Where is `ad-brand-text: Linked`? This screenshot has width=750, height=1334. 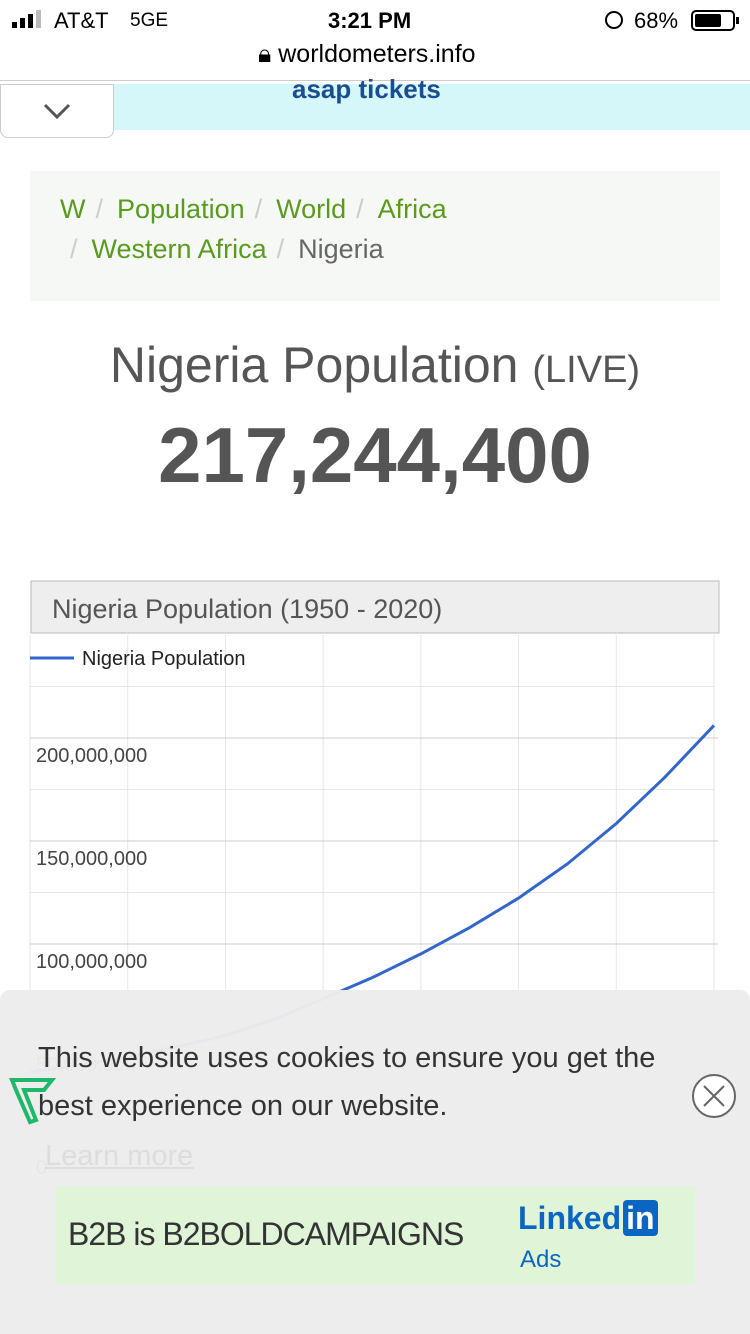 ad-brand-text: Linked is located at coordinates (570, 1218).